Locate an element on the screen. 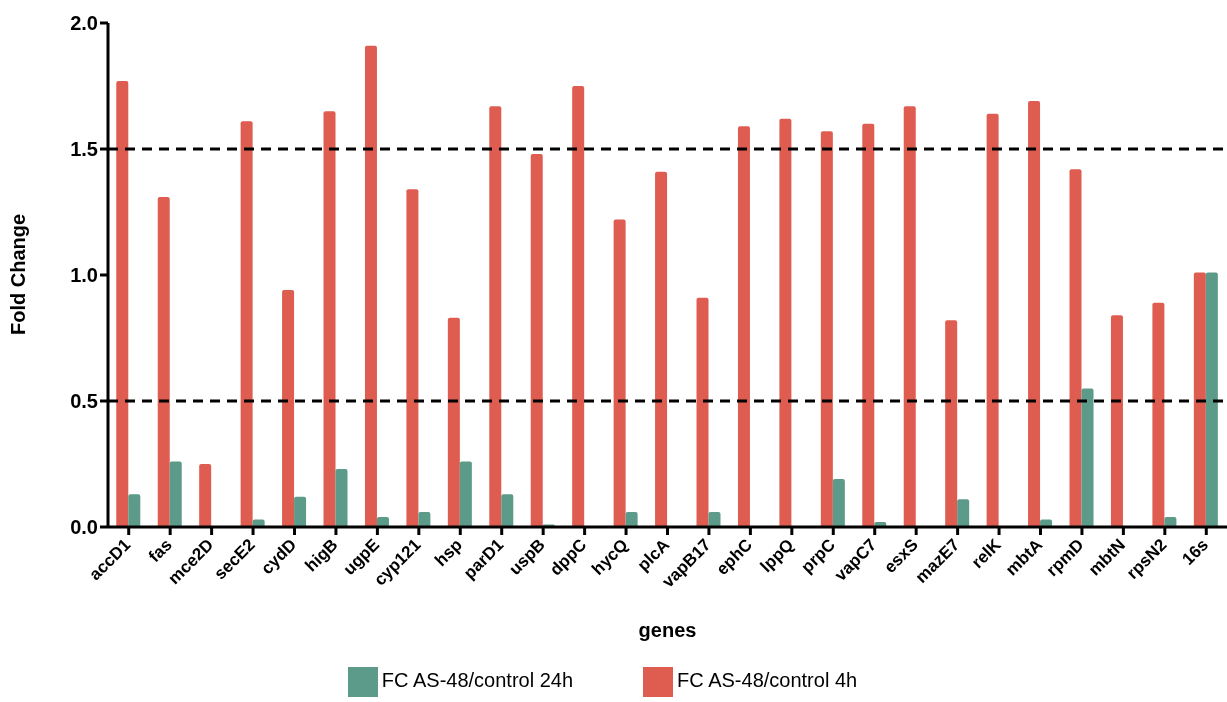 This screenshot has height=702, width=1227. y-axis-title: Fold Change is located at coordinates (18, 274).